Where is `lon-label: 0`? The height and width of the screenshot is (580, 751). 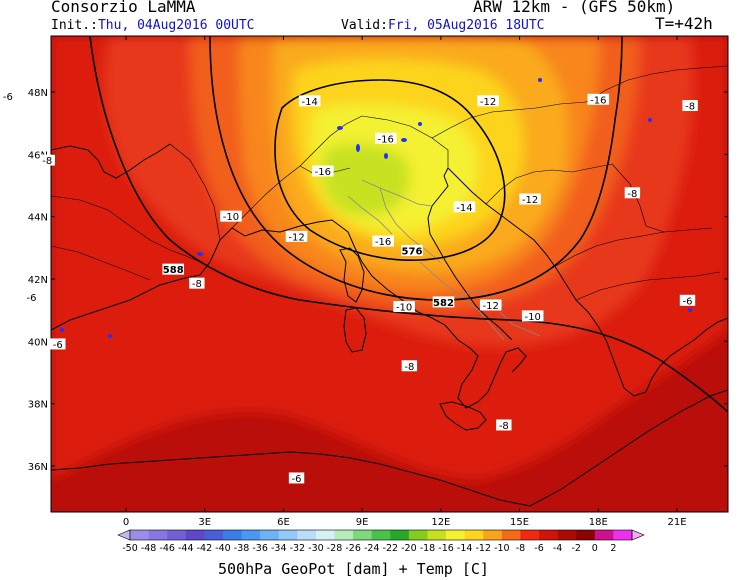
lon-label: 0 is located at coordinates (126, 522).